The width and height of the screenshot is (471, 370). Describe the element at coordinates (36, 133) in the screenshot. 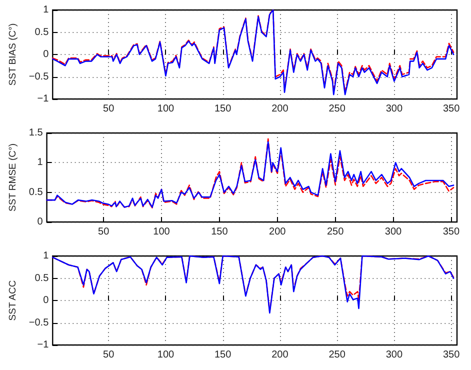

I see `y-tick-label: 1.5` at that location.